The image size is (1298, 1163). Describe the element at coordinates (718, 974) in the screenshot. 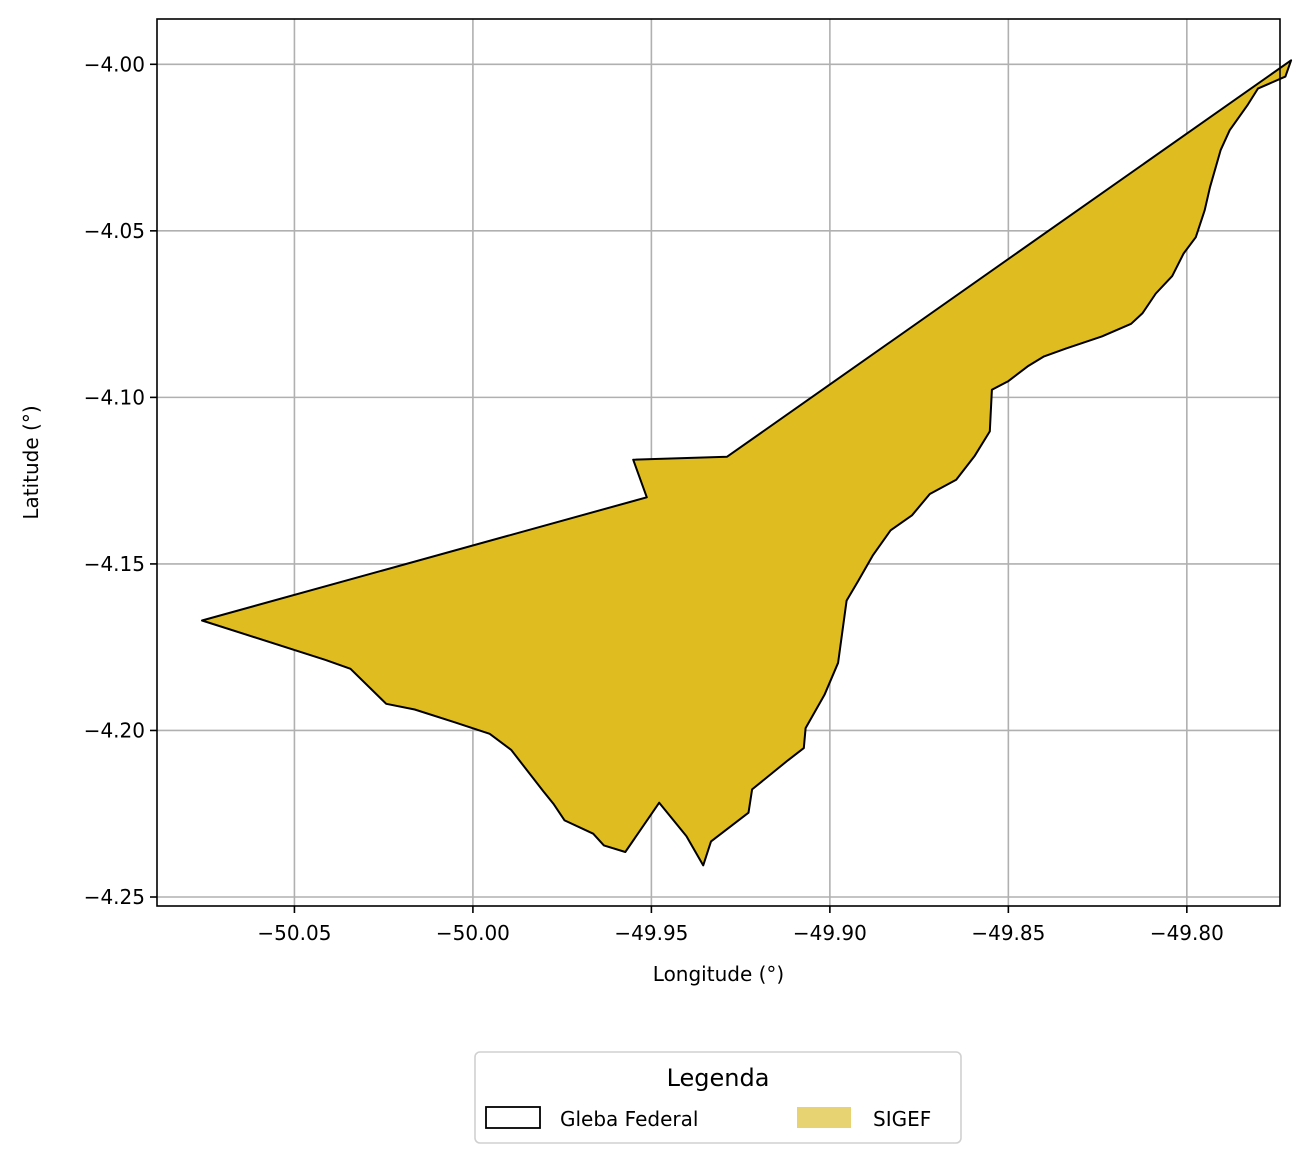

I see `x-axis-label: Longitude (°)` at that location.